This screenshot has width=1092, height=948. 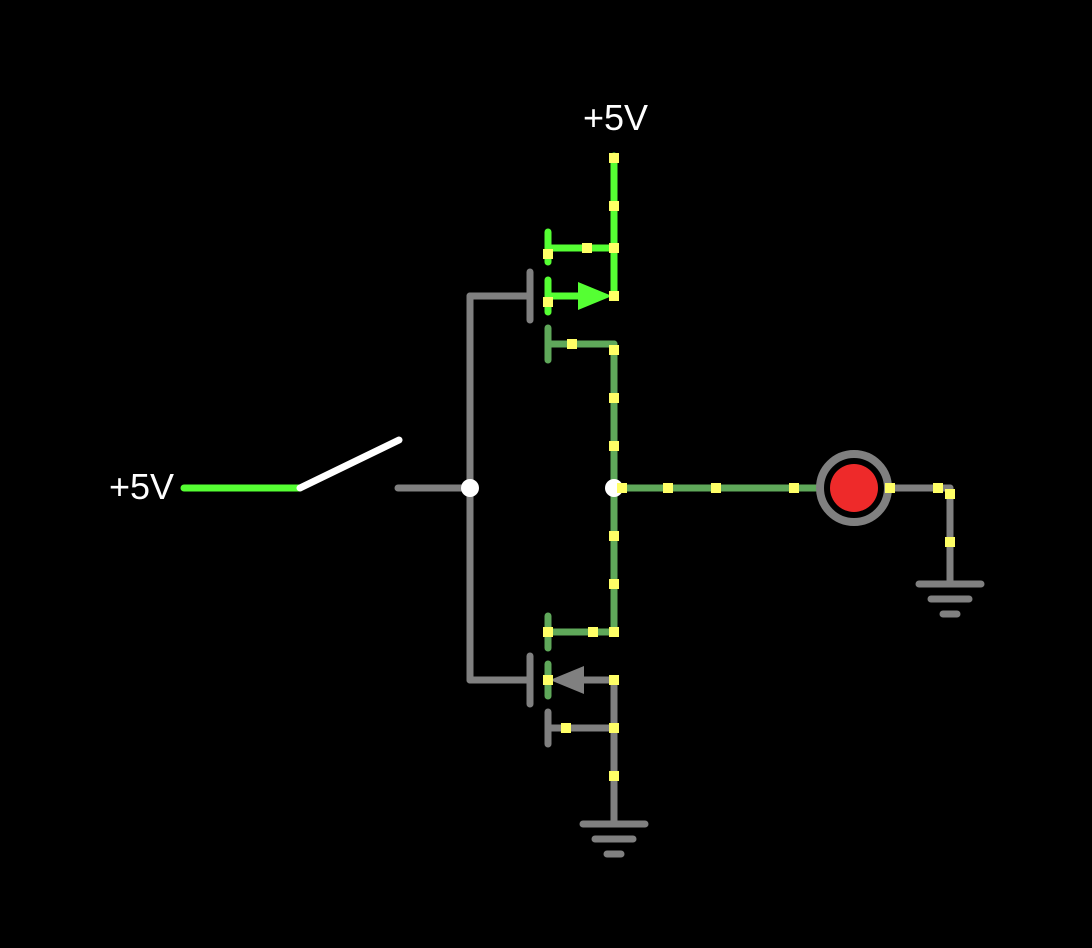 I want to click on led-indicator, so click(x=854, y=488).